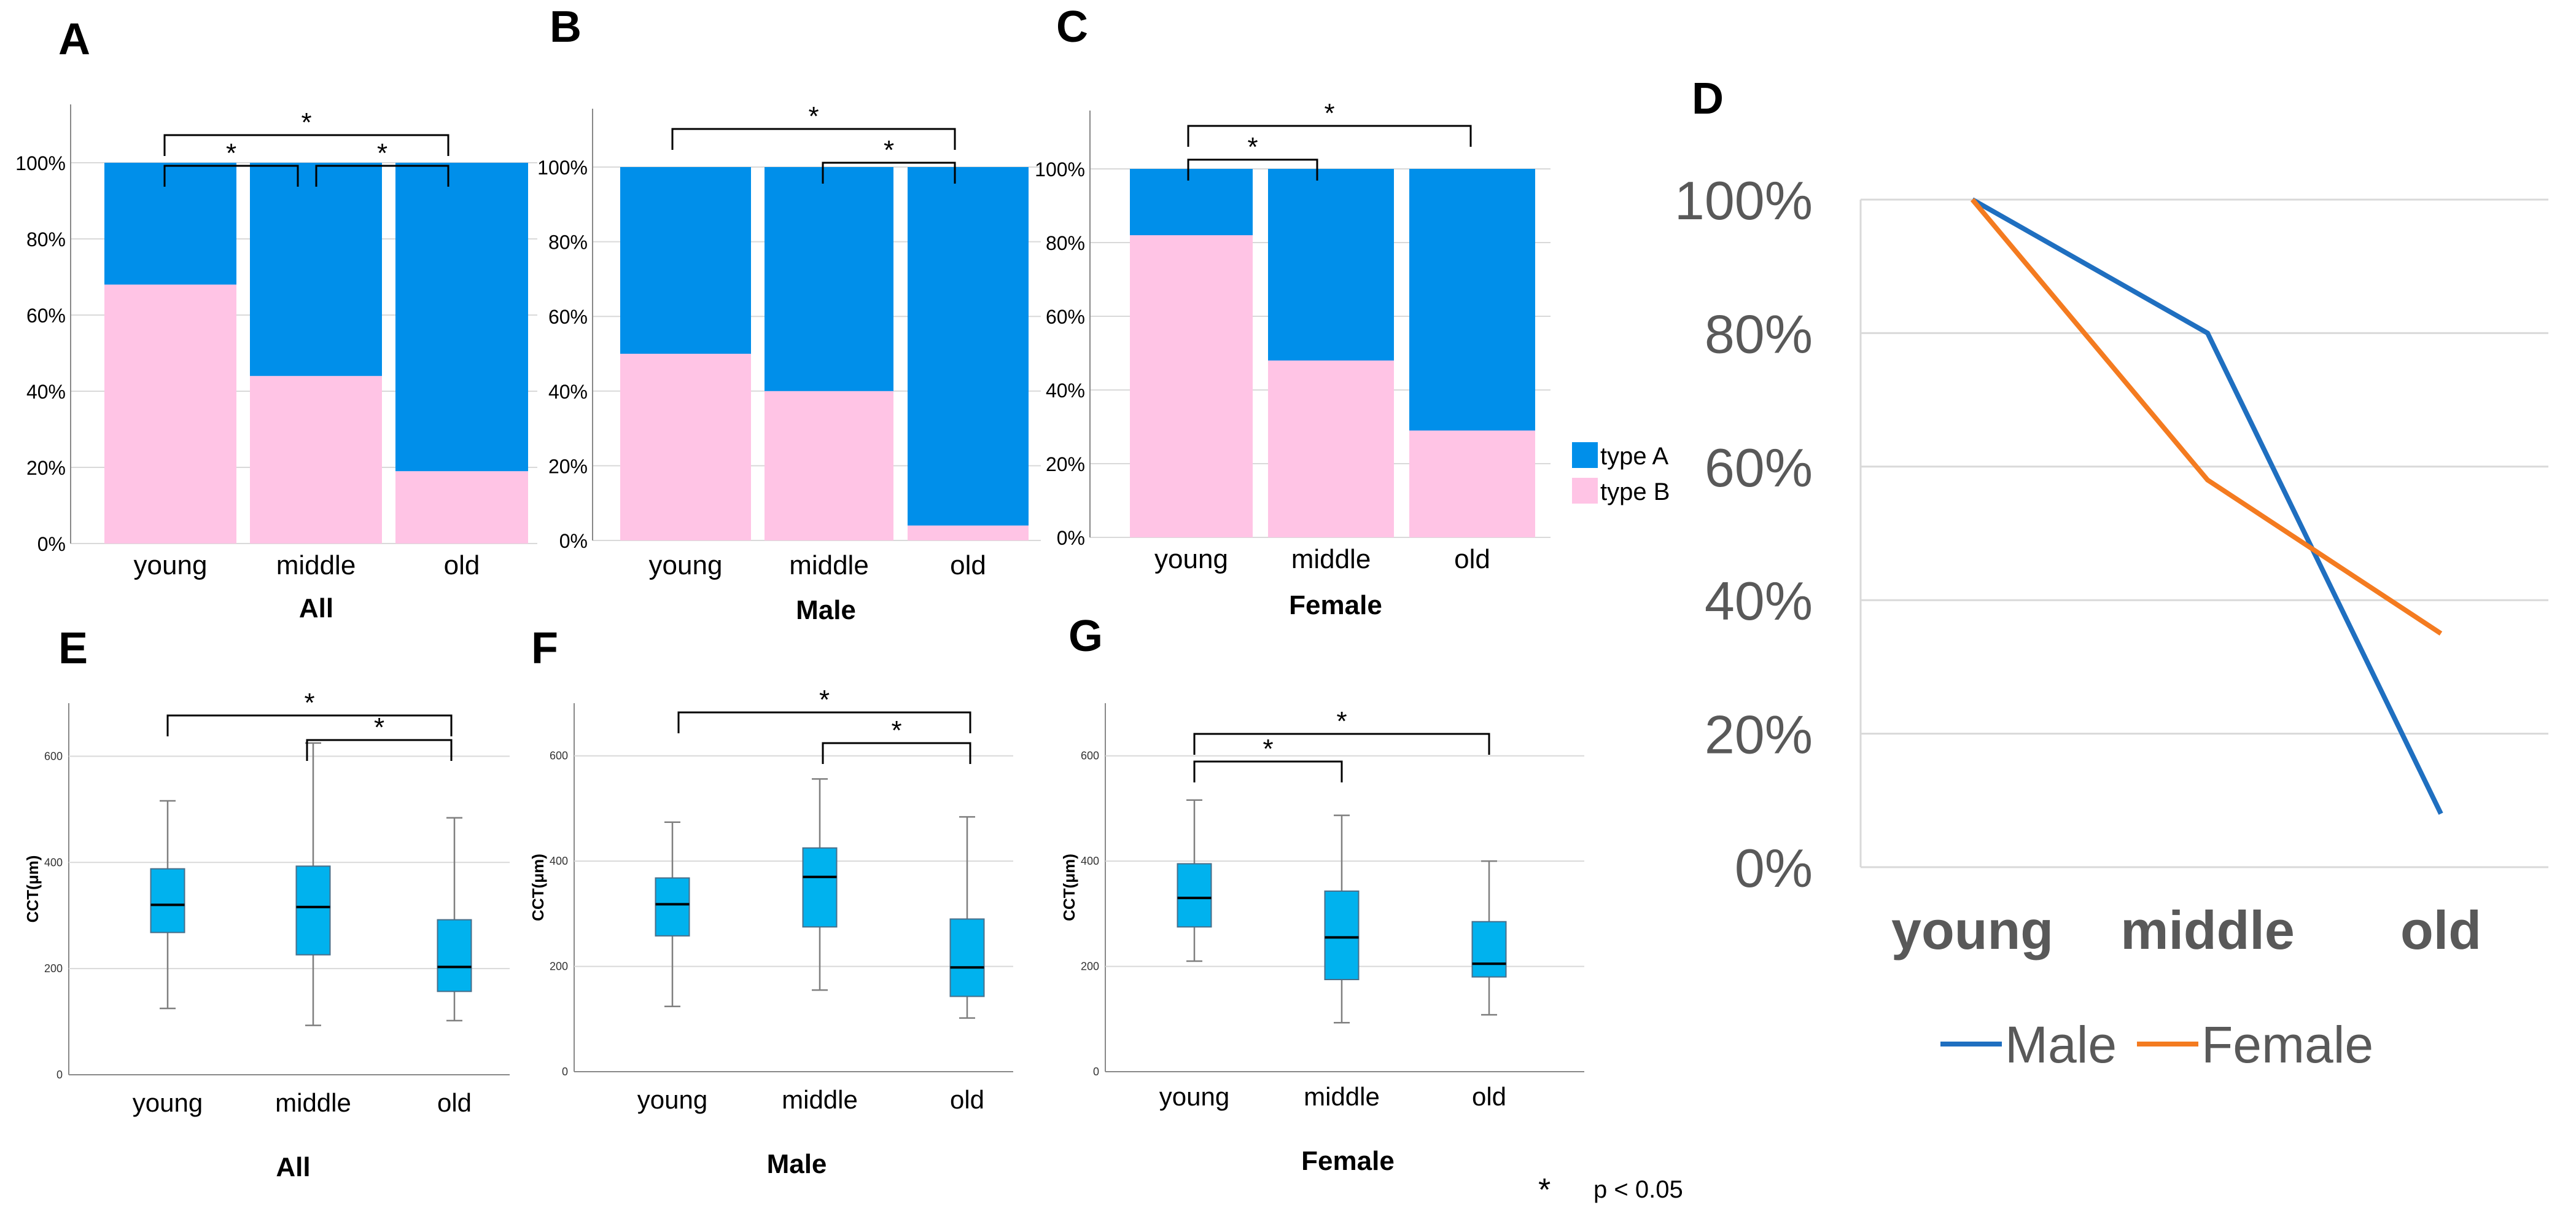 Image resolution: width=2576 pixels, height=1216 pixels. What do you see at coordinates (2207, 506) in the screenshot?
I see `series-line-male` at bounding box center [2207, 506].